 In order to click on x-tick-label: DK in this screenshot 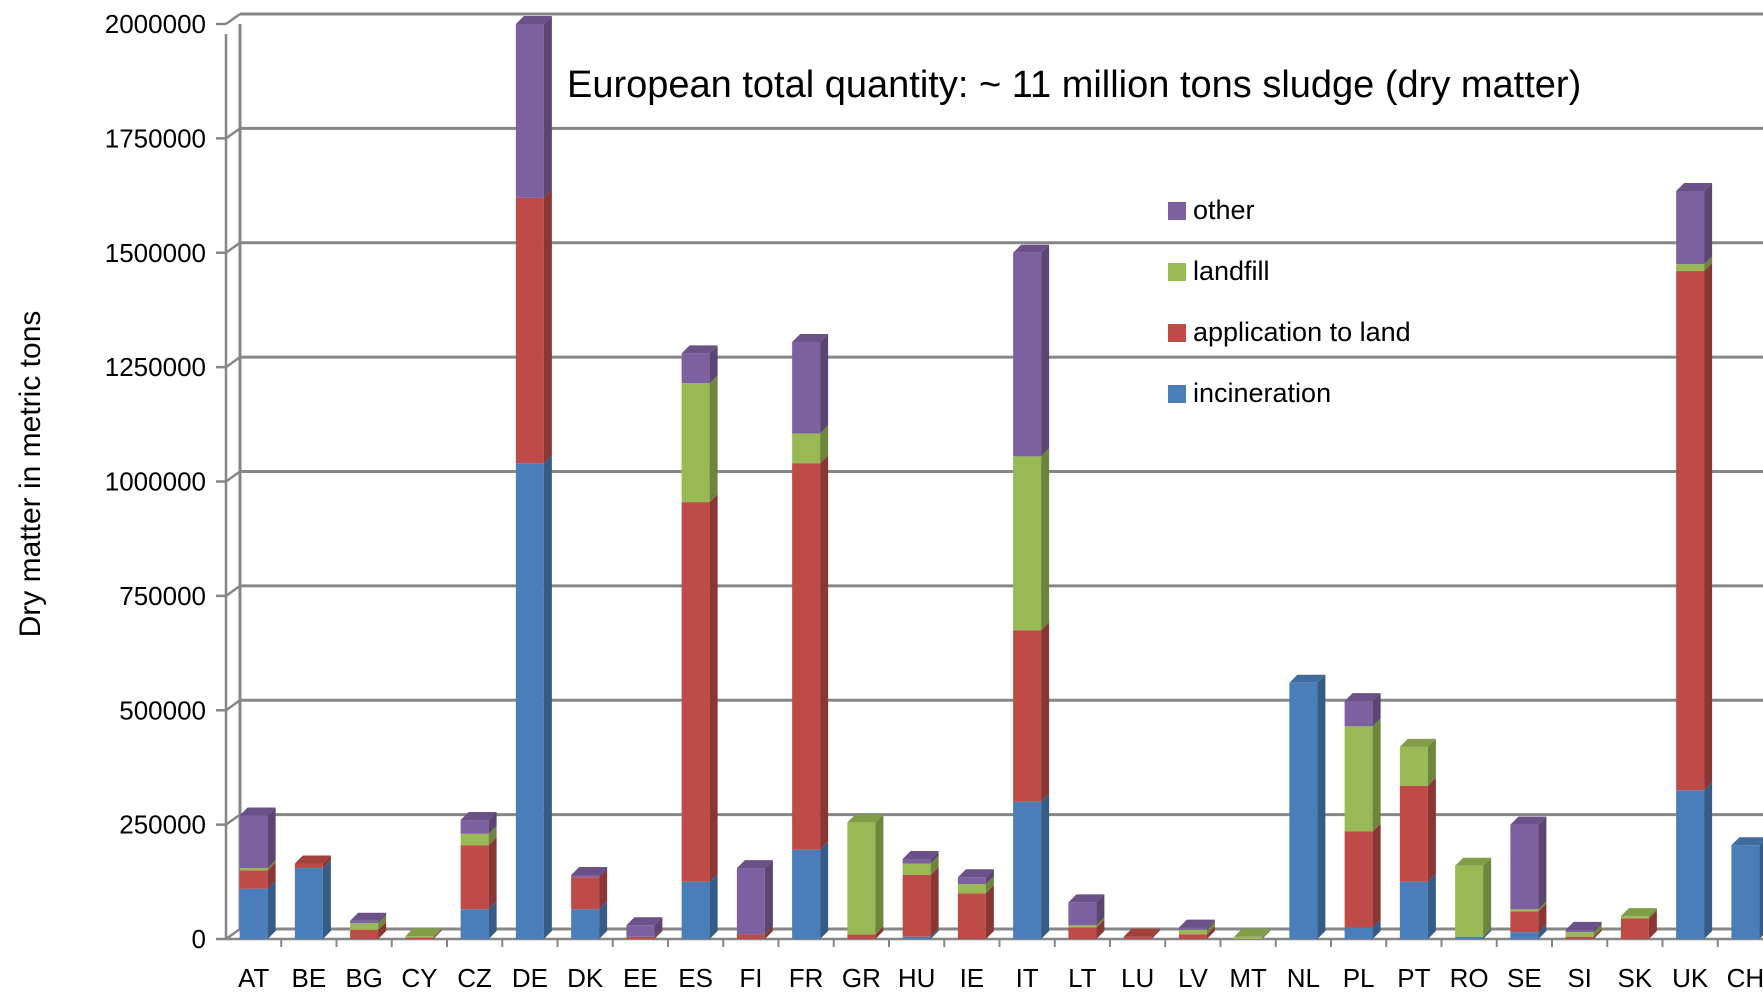, I will do `click(585, 978)`.